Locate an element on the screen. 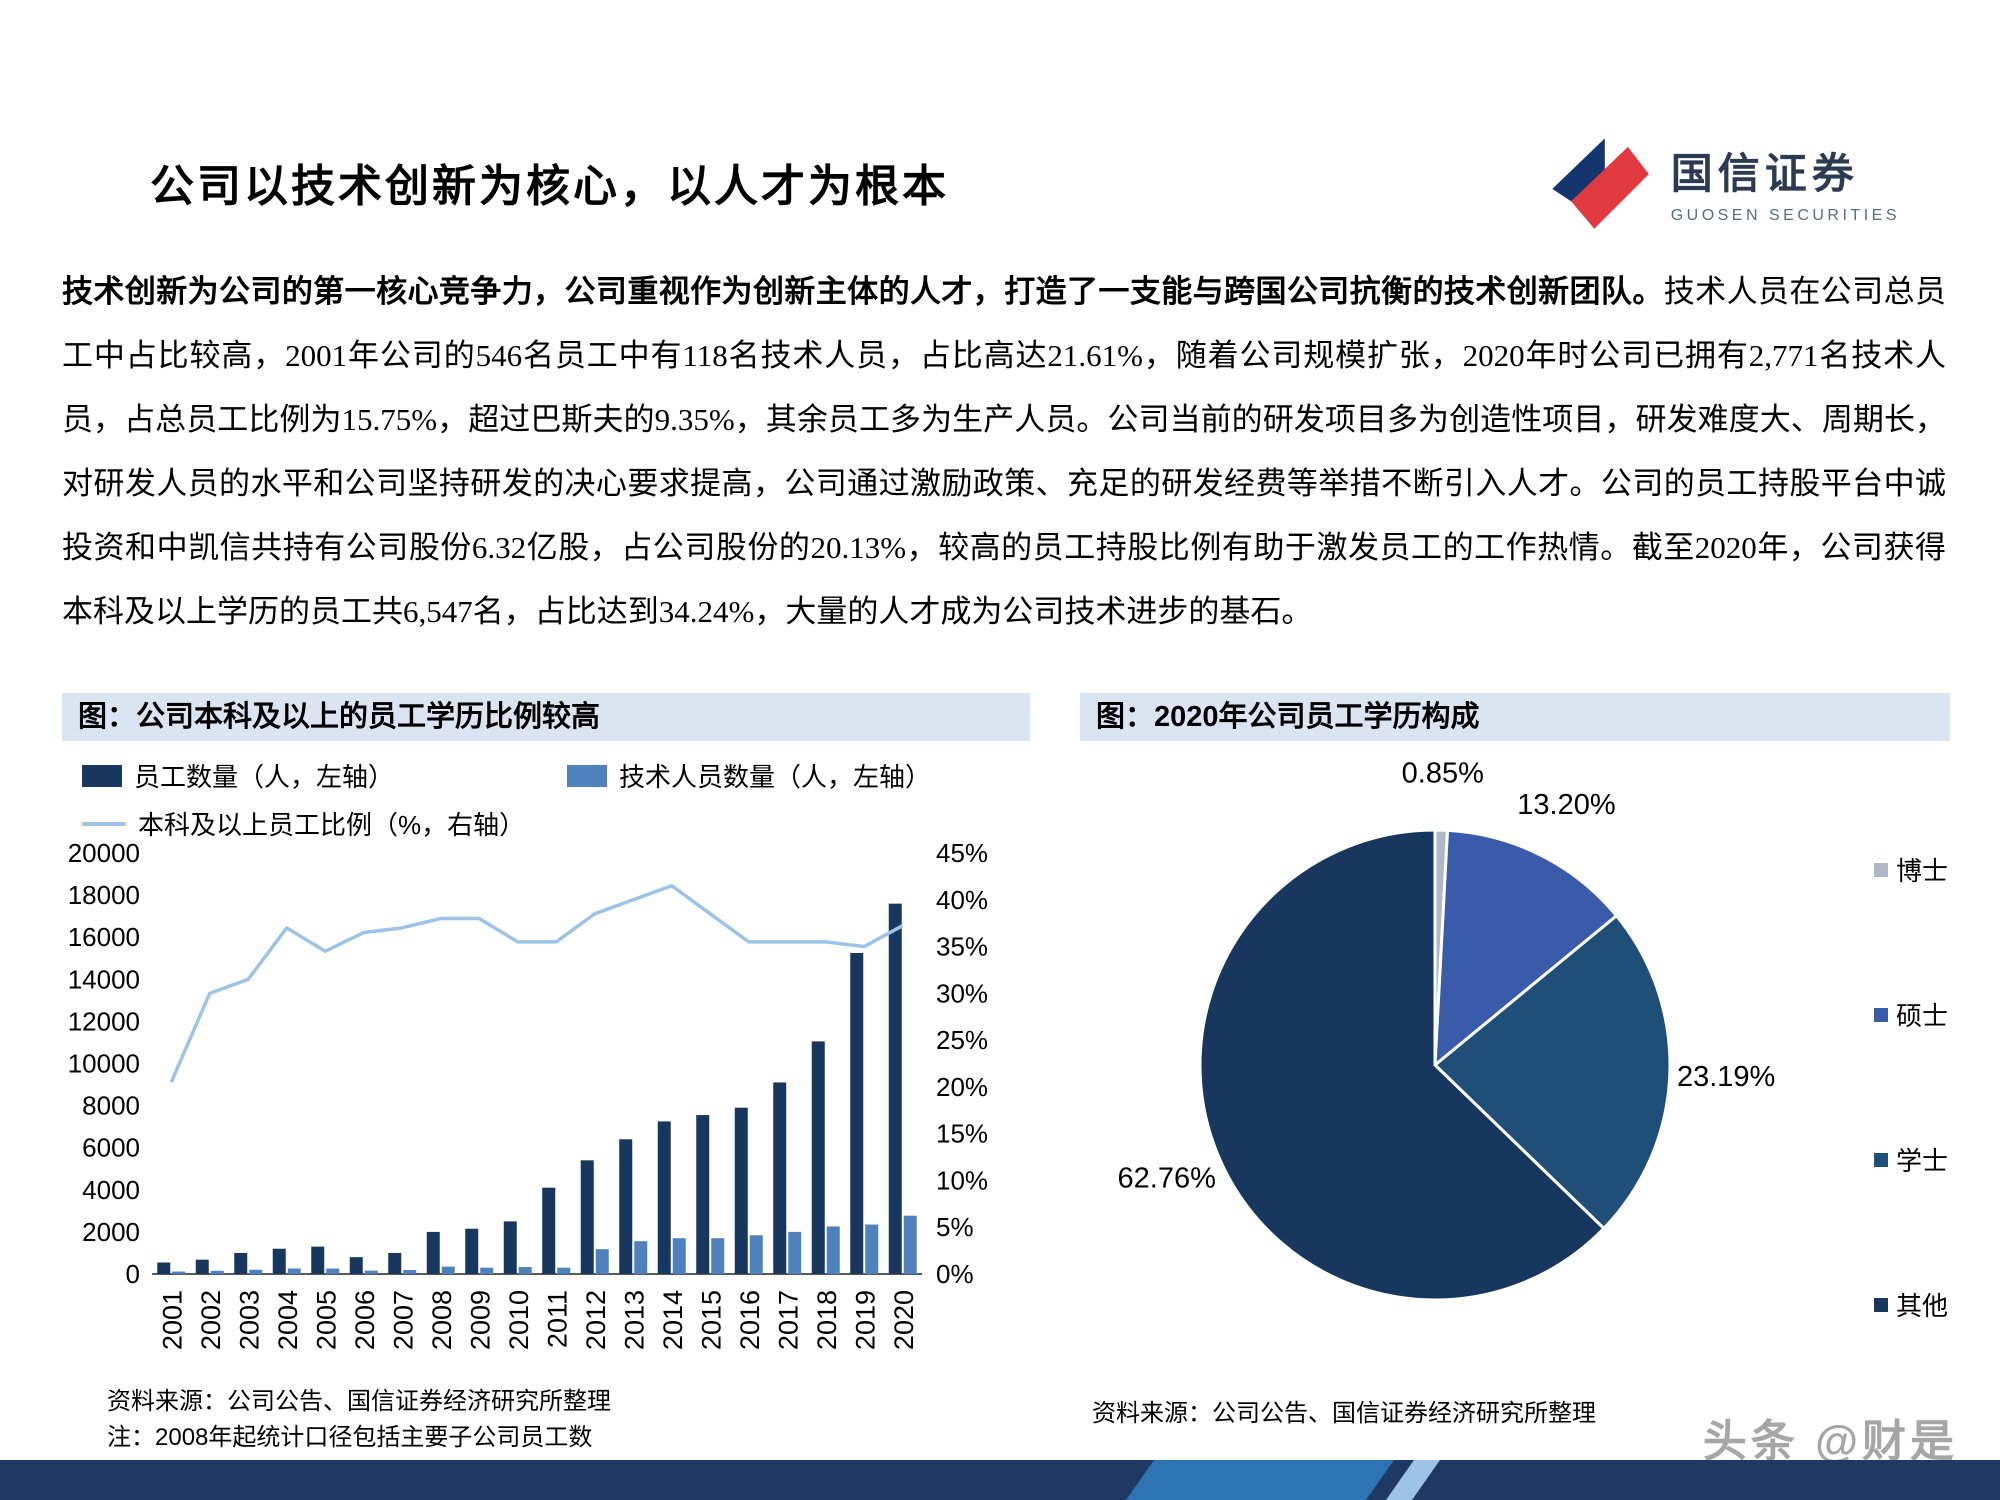  svg-text: 2001 is located at coordinates (172, 1320).